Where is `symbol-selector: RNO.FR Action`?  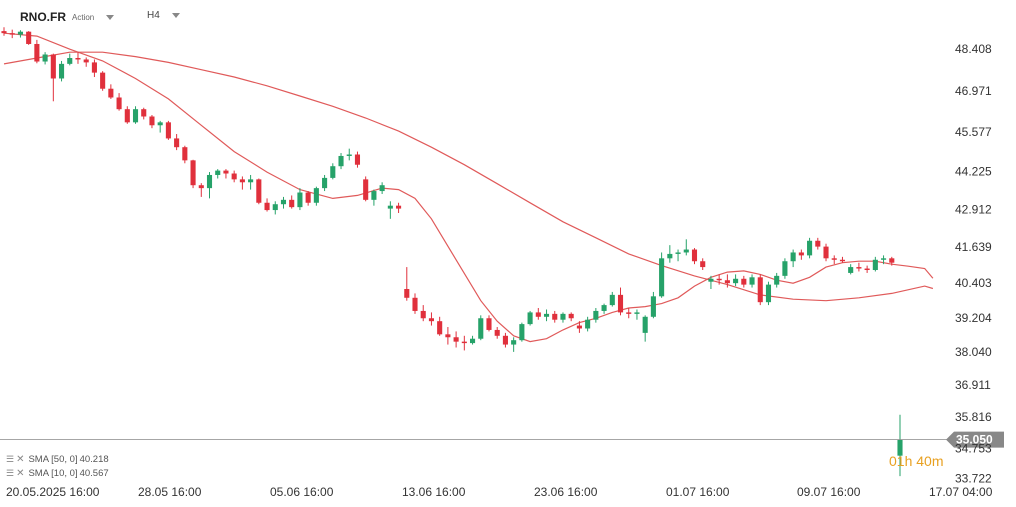 symbol-selector: RNO.FR Action is located at coordinates (67, 17).